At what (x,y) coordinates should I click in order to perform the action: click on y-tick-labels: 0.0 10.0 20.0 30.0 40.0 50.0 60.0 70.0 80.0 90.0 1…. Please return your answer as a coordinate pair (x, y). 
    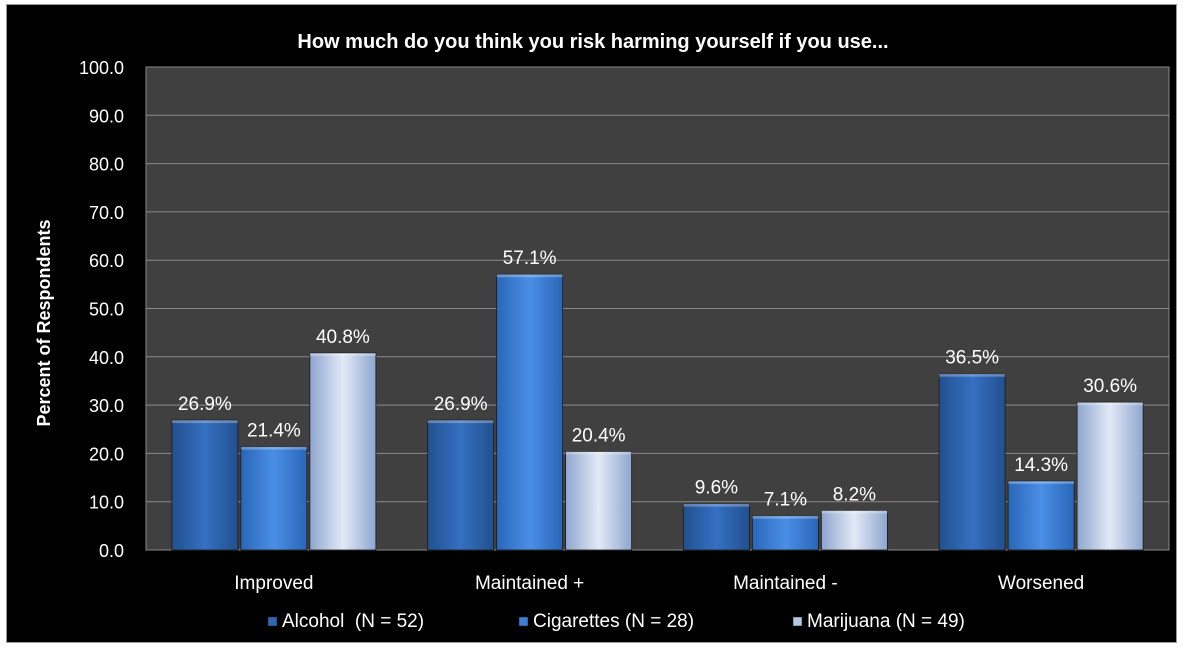
    Looking at the image, I should click on (101, 309).